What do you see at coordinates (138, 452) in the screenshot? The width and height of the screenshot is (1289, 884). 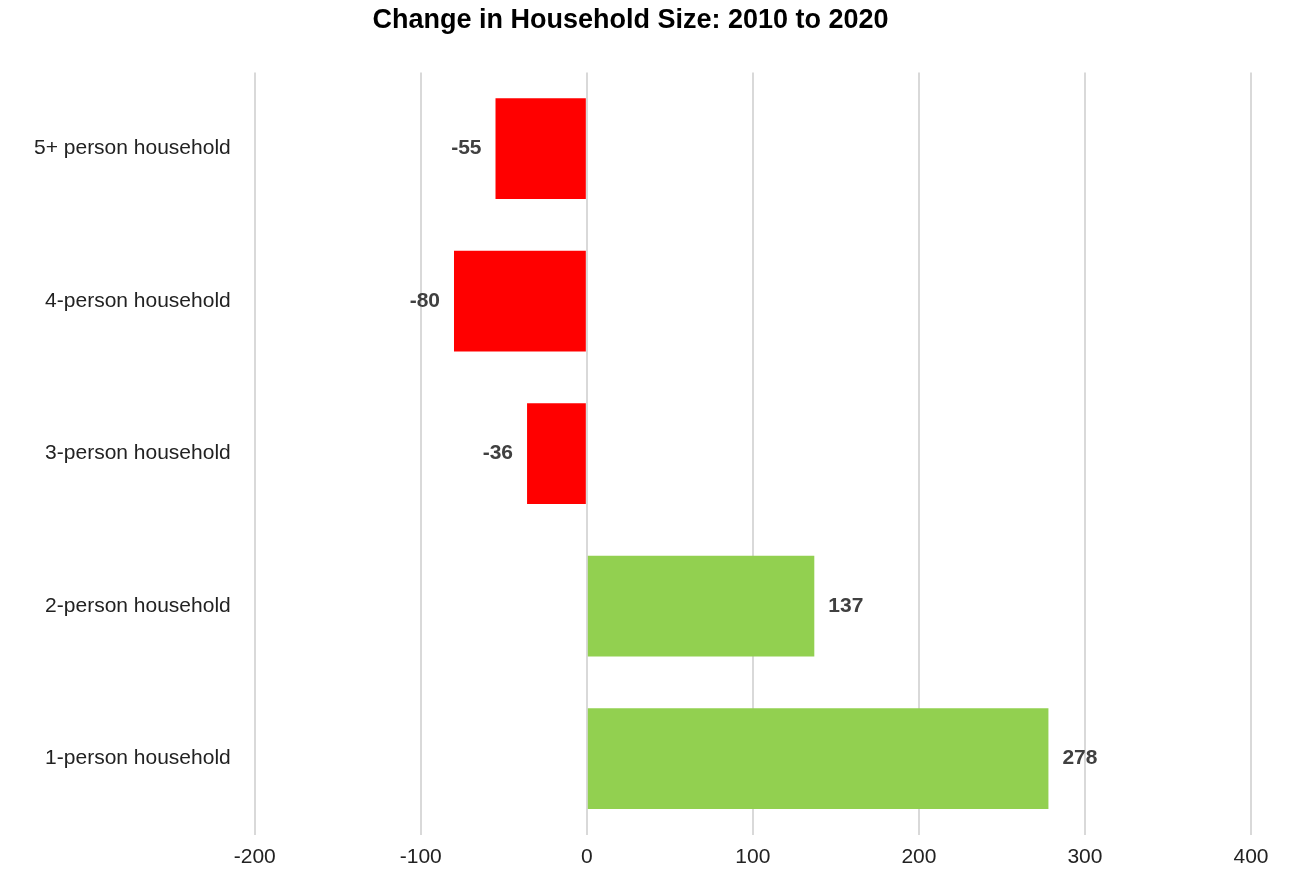 I see `y-tick-label: 3-person household` at bounding box center [138, 452].